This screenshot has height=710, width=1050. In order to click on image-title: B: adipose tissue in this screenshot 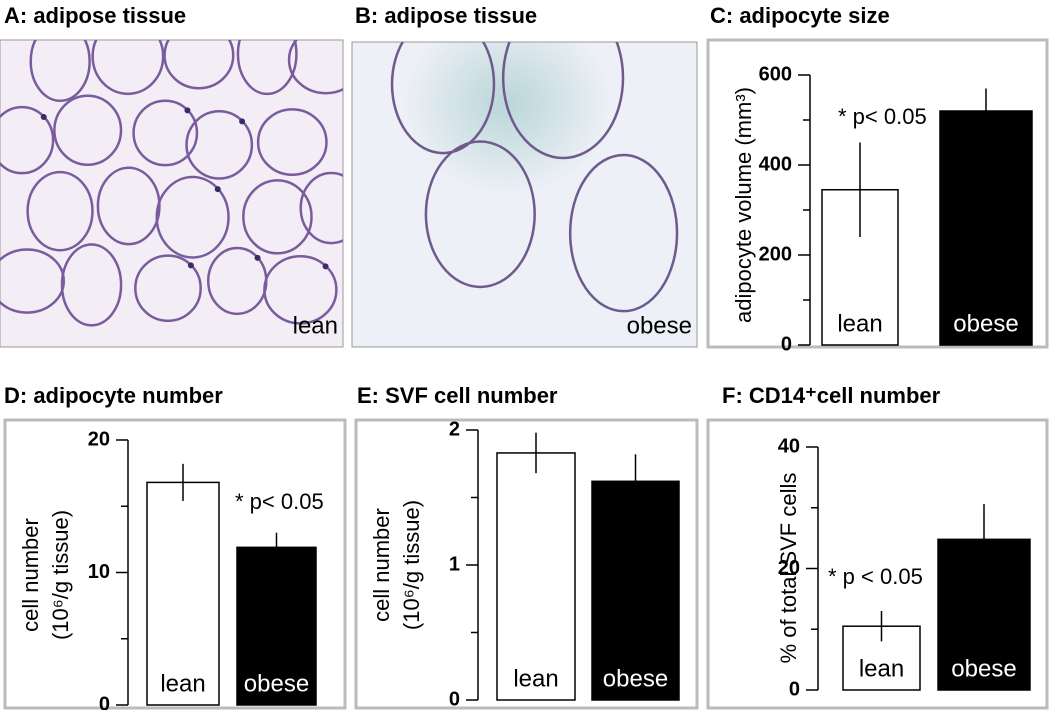, I will do `click(446, 15)`.